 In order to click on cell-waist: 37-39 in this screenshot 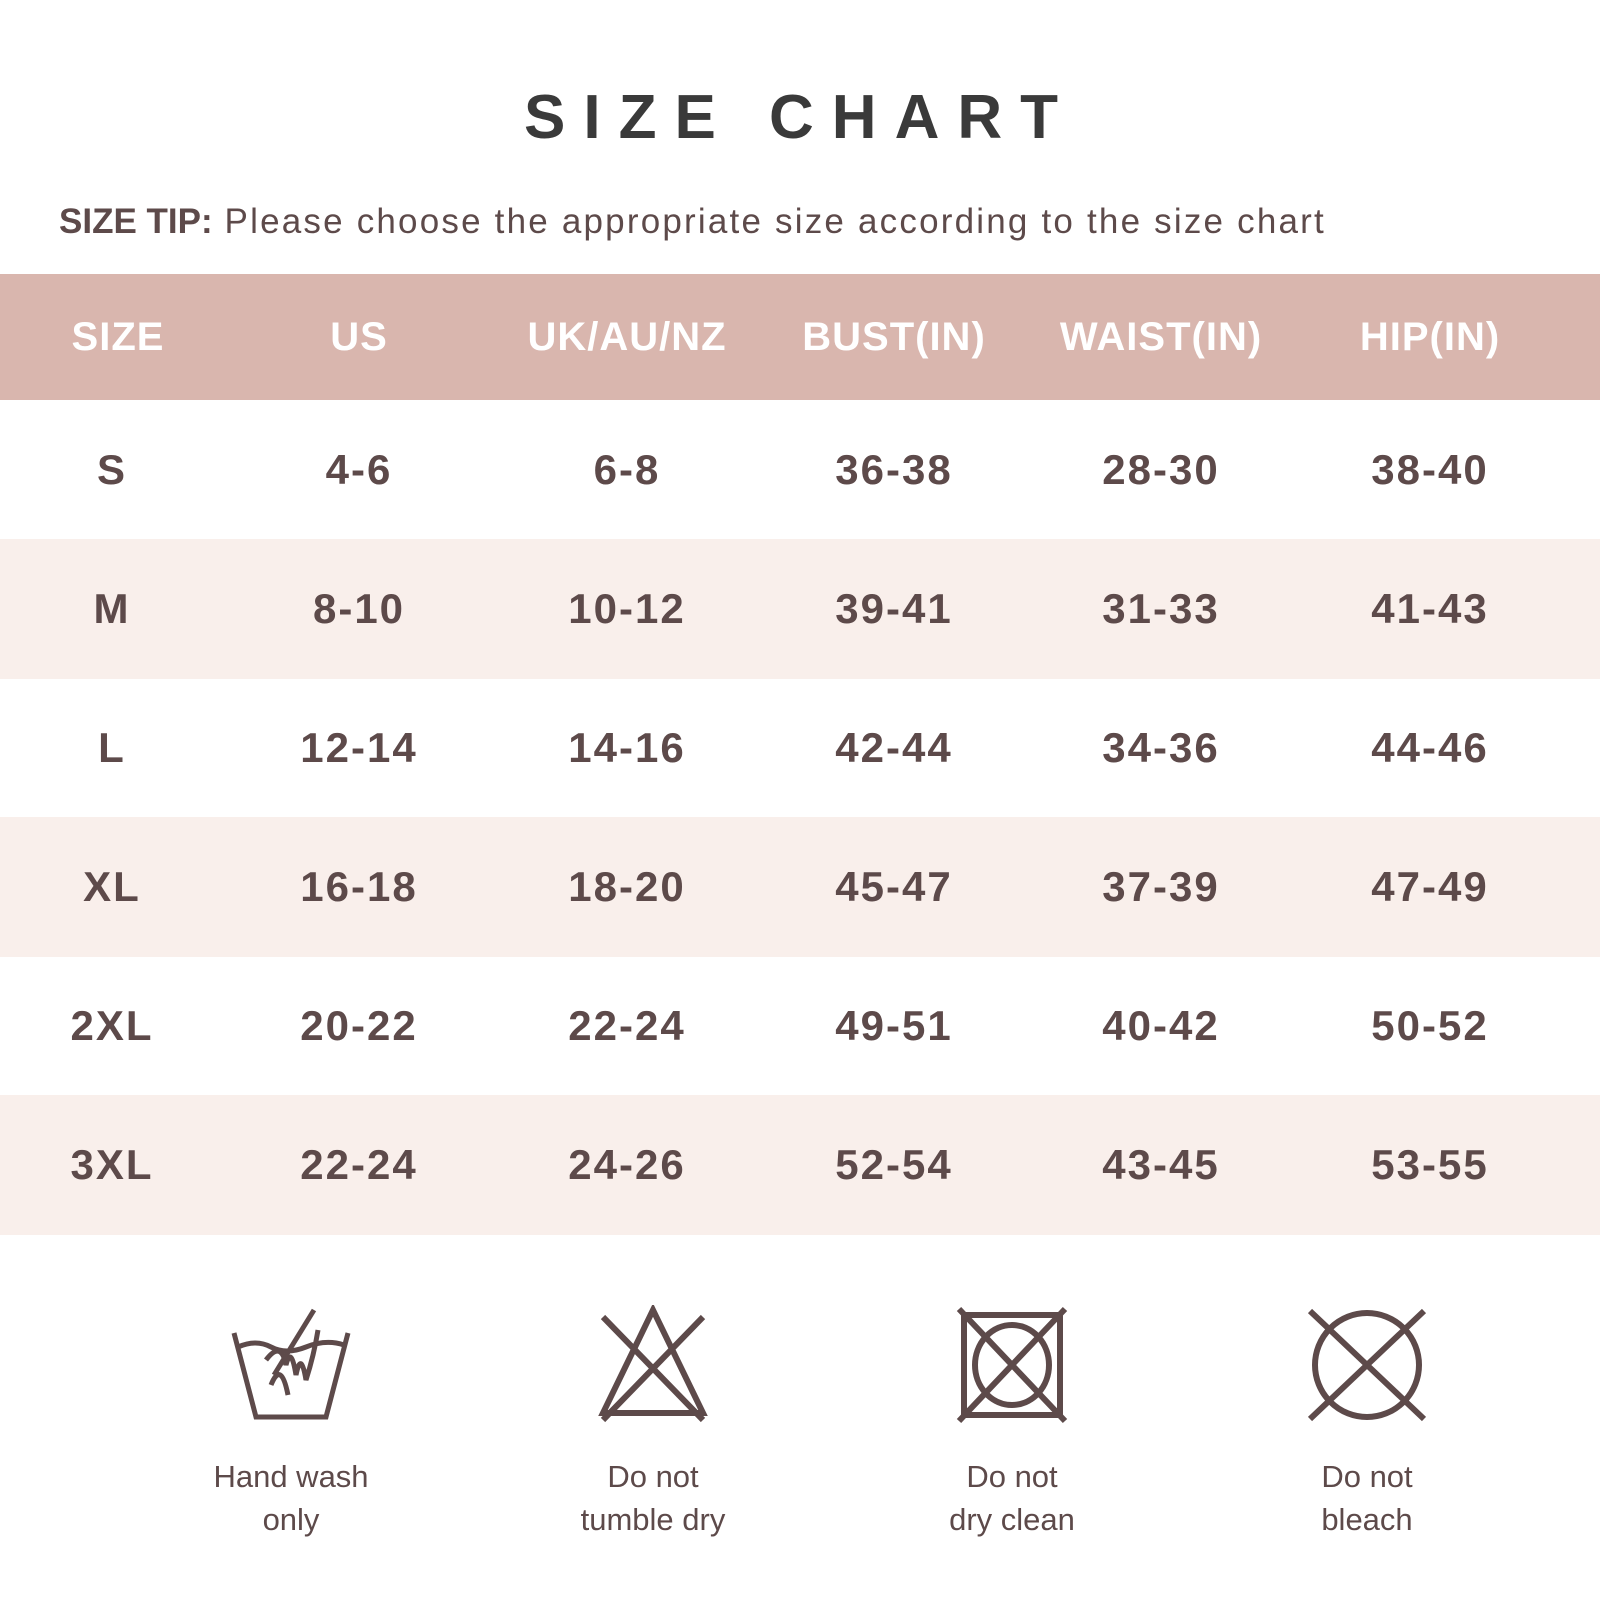, I will do `click(1161, 886)`.